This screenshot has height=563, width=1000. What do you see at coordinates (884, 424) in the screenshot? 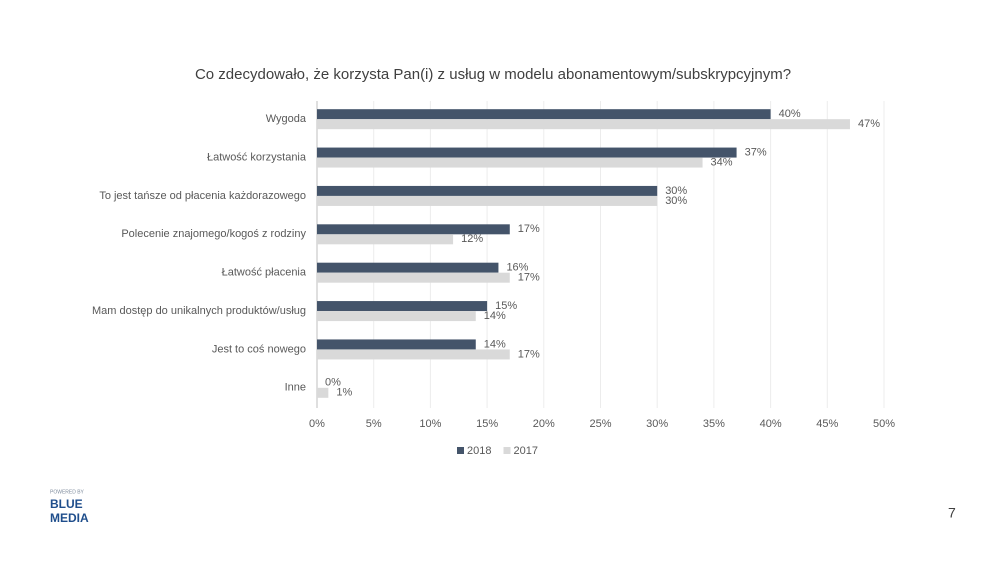
I see `x-tick-label: 50%` at bounding box center [884, 424].